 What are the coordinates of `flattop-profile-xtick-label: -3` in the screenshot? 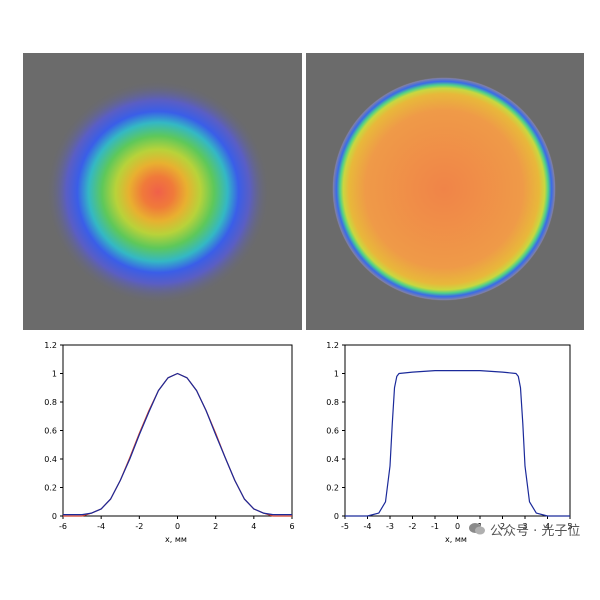 It's located at (390, 526).